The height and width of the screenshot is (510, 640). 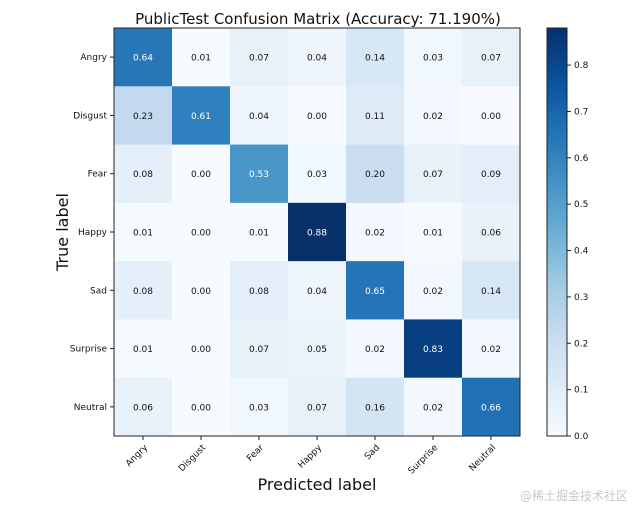 What do you see at coordinates (483, 458) in the screenshot?
I see `x-tick-label: Neutral` at bounding box center [483, 458].